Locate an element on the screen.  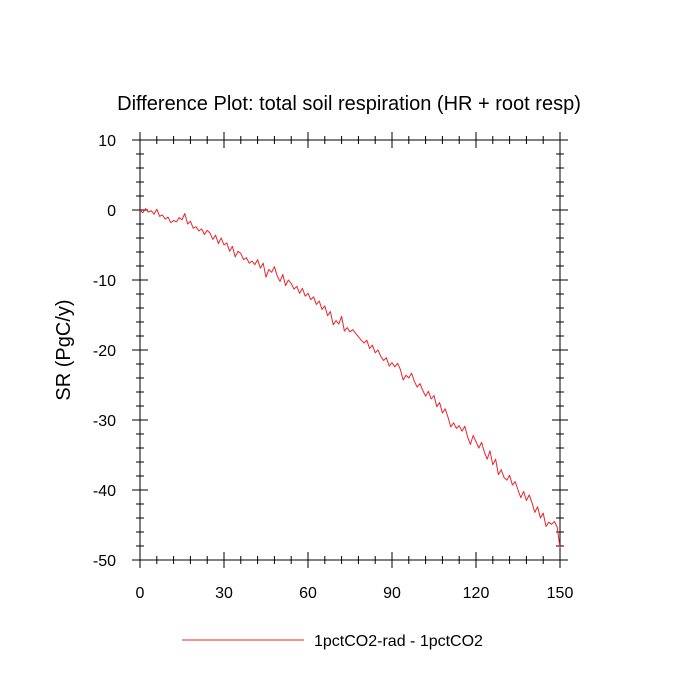
x-tick-label: 60 is located at coordinates (308, 593).